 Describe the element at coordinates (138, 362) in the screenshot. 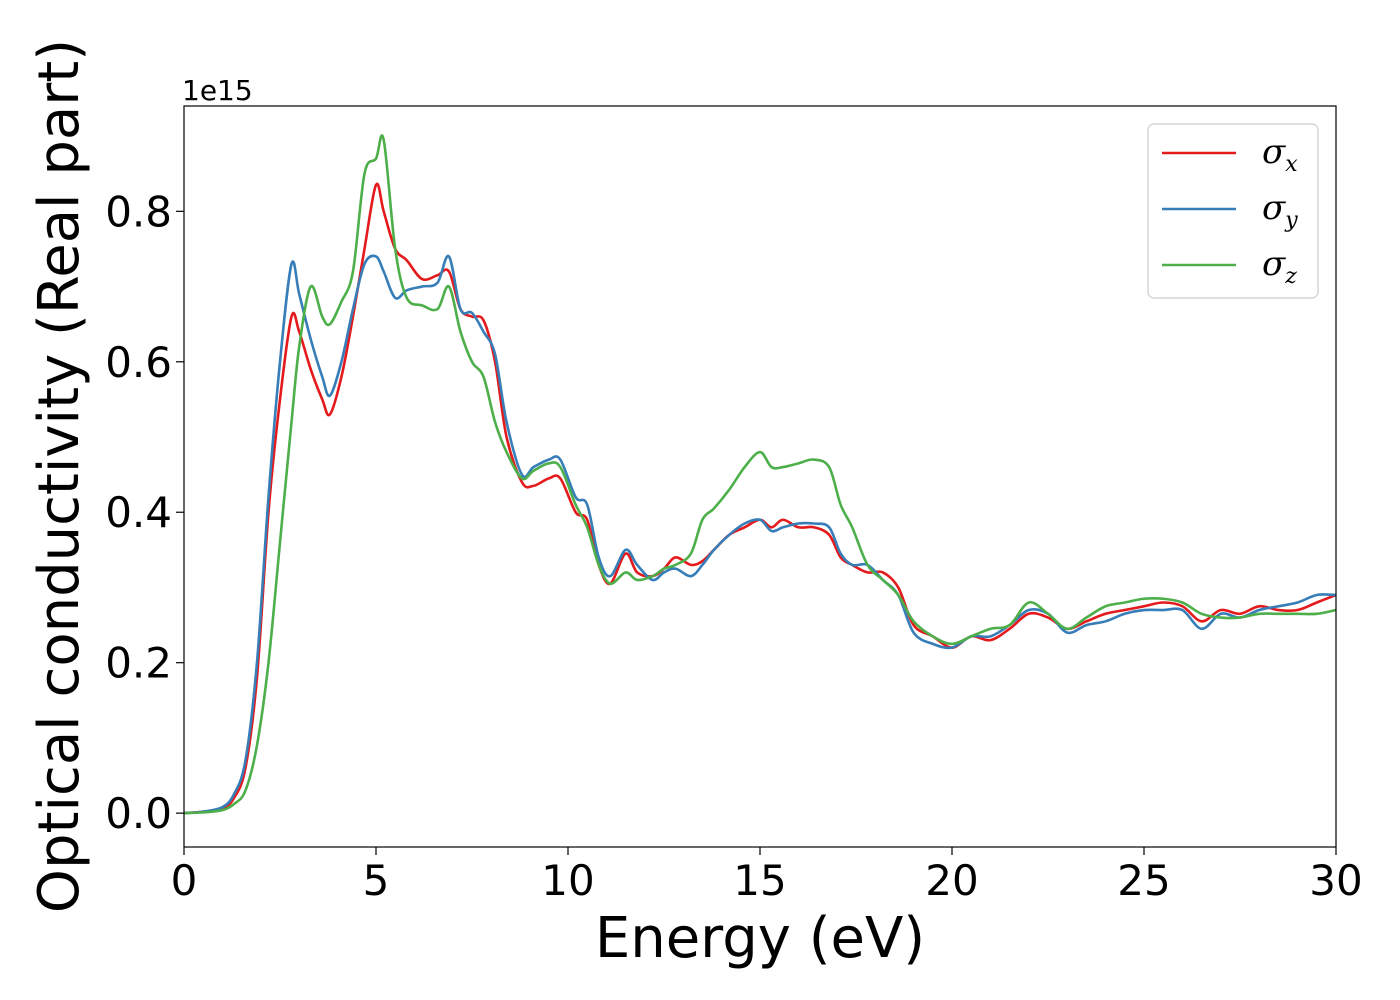

I see `y-tick-label: 0.6` at that location.